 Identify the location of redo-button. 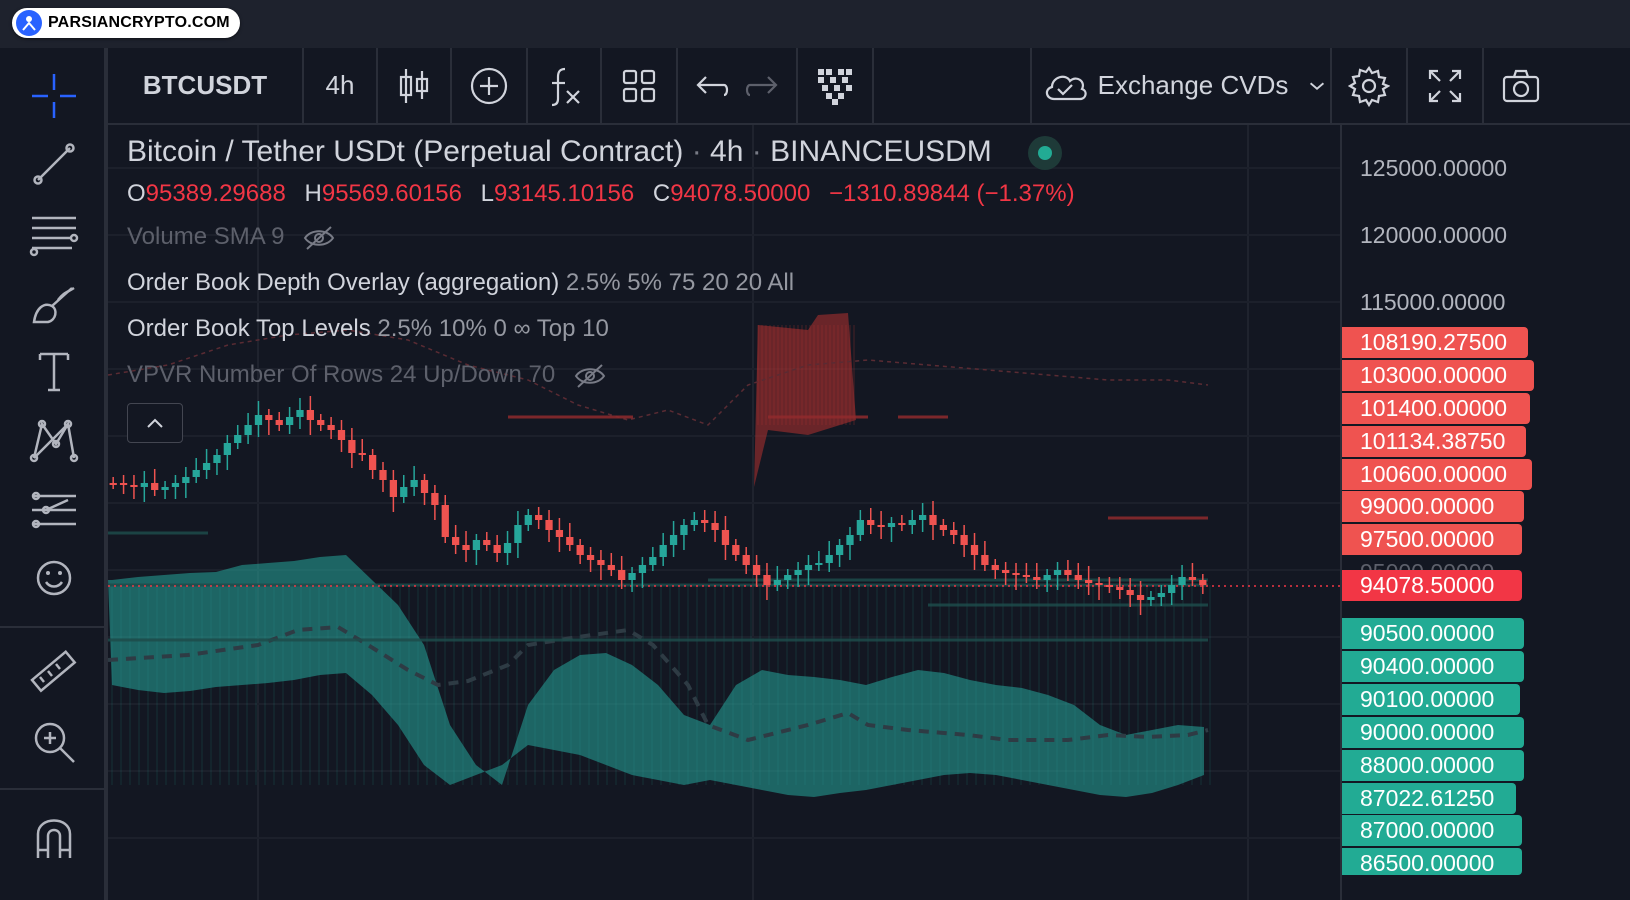
(763, 85).